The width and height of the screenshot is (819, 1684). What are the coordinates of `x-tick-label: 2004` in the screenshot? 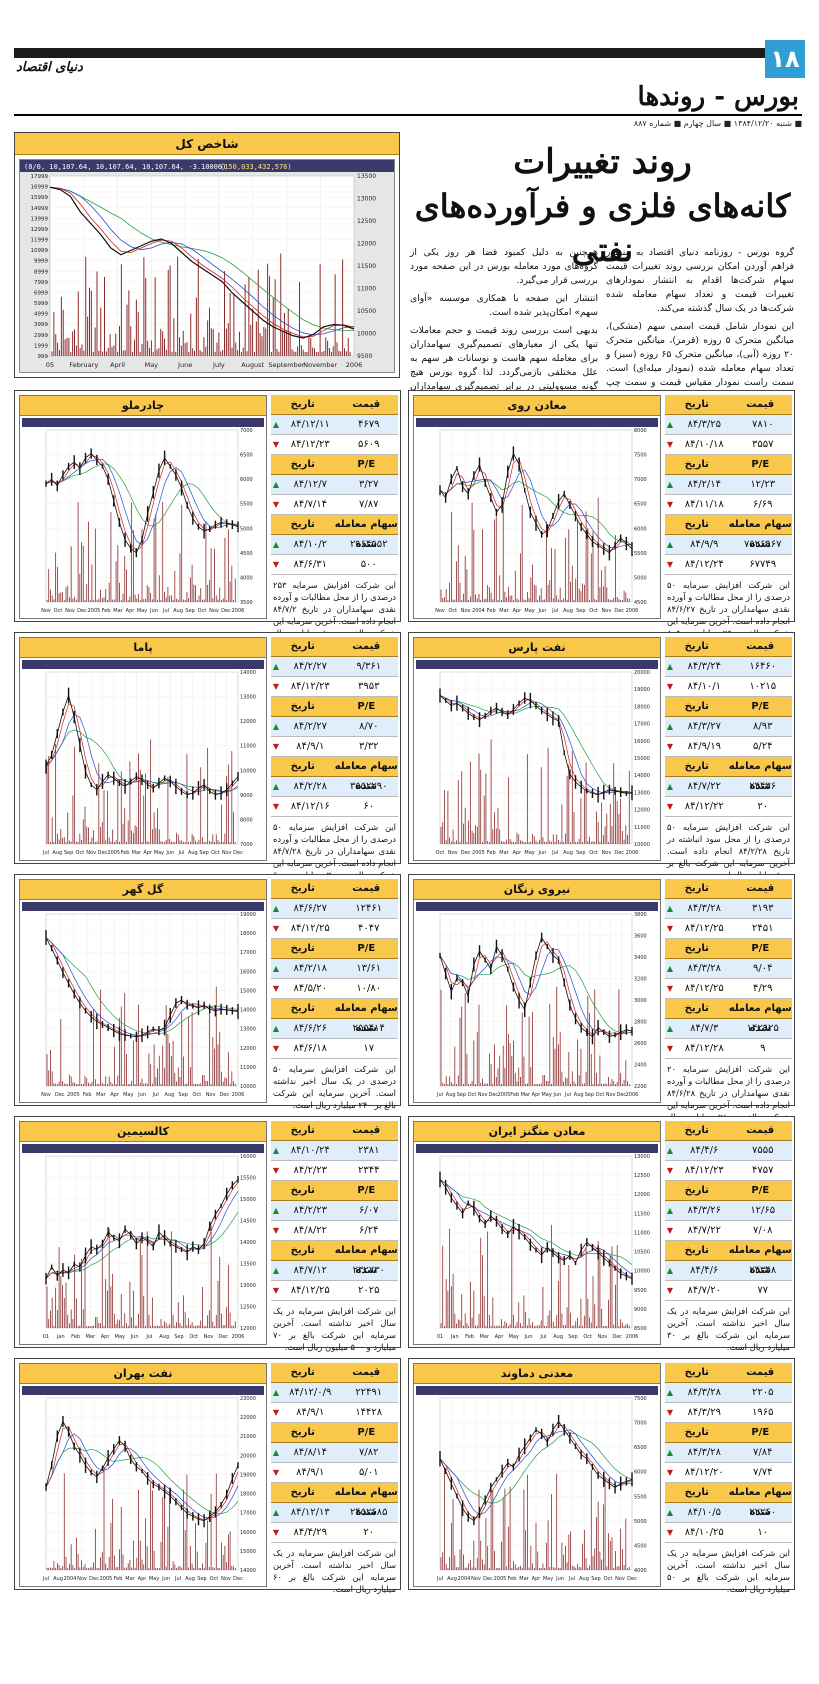 It's located at (478, 611).